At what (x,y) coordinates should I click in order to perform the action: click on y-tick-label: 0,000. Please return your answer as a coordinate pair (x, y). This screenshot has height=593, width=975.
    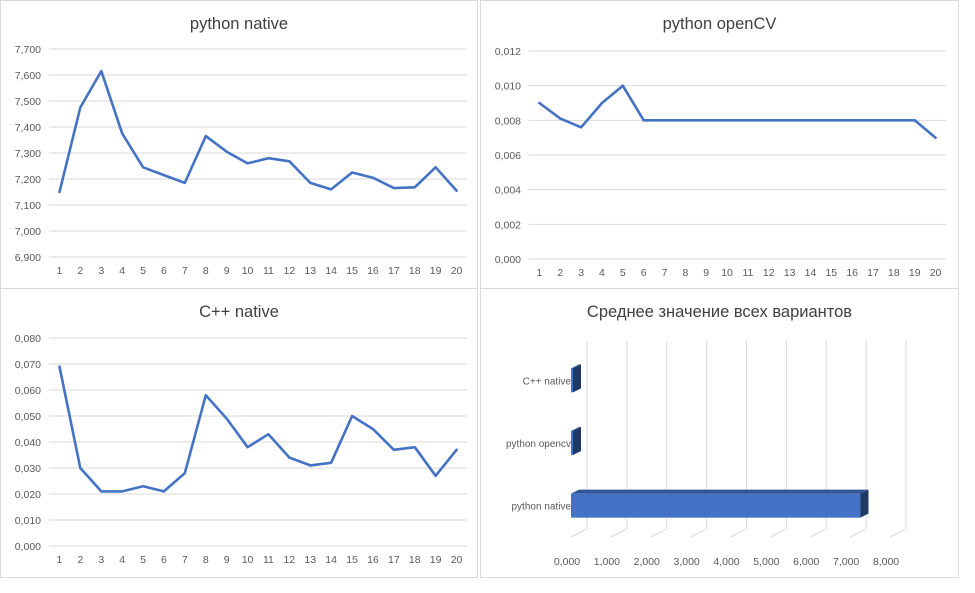
    Looking at the image, I should click on (28, 547).